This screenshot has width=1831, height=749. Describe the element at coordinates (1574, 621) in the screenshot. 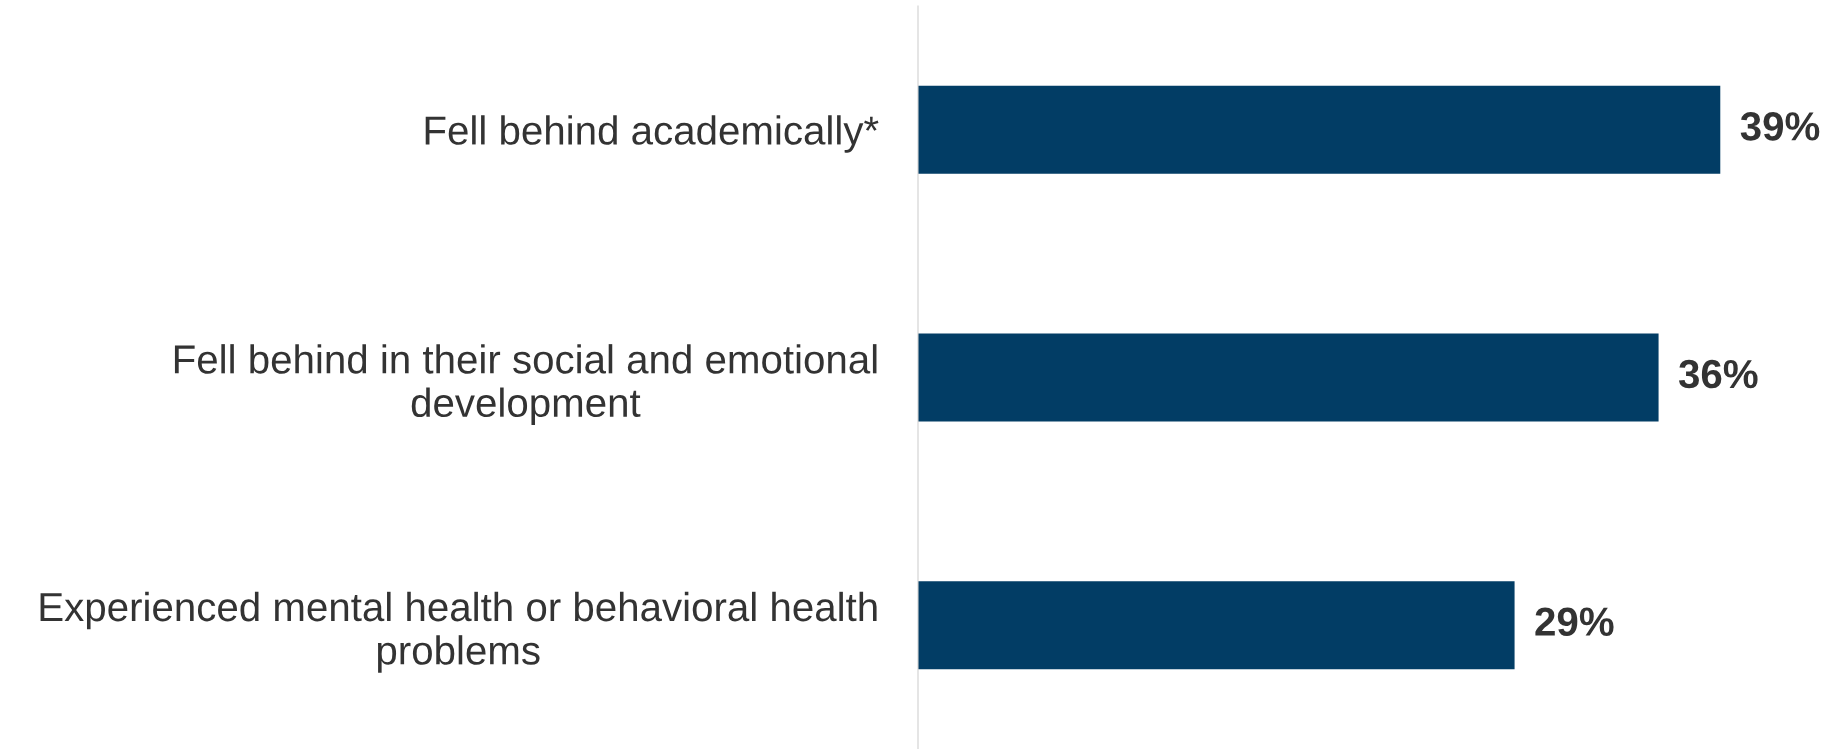

I see `data-label: 29%` at that location.